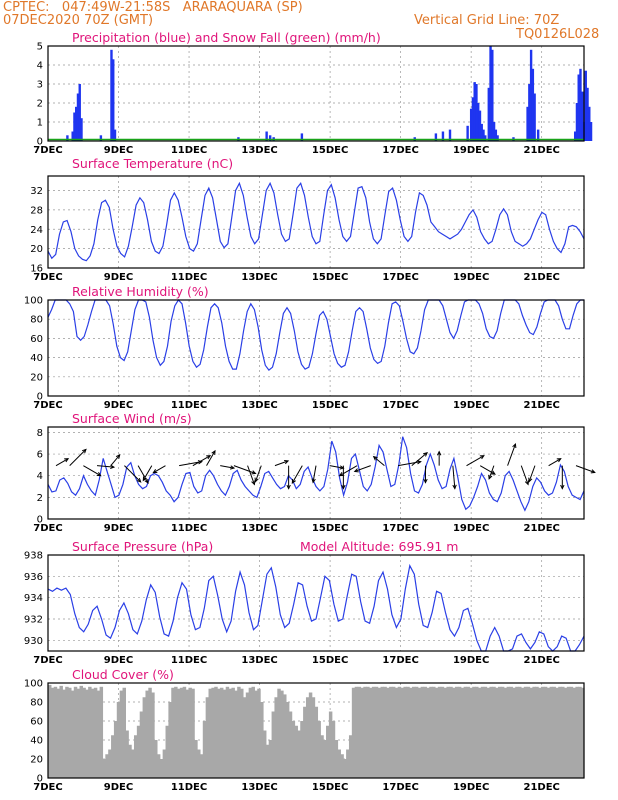  What do you see at coordinates (316, 730) in the screenshot?
I see `panel-frame` at bounding box center [316, 730].